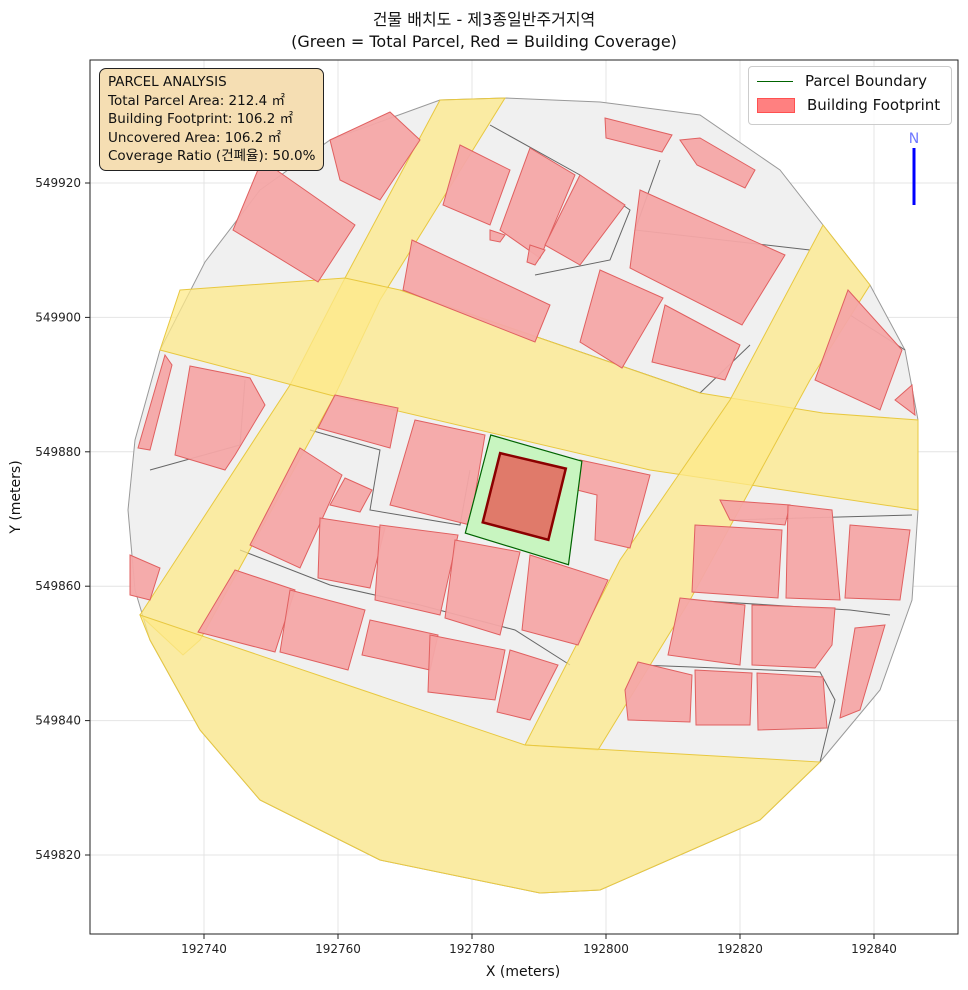  Describe the element at coordinates (914, 139) in the screenshot. I see `north-arrow-label: N` at that location.